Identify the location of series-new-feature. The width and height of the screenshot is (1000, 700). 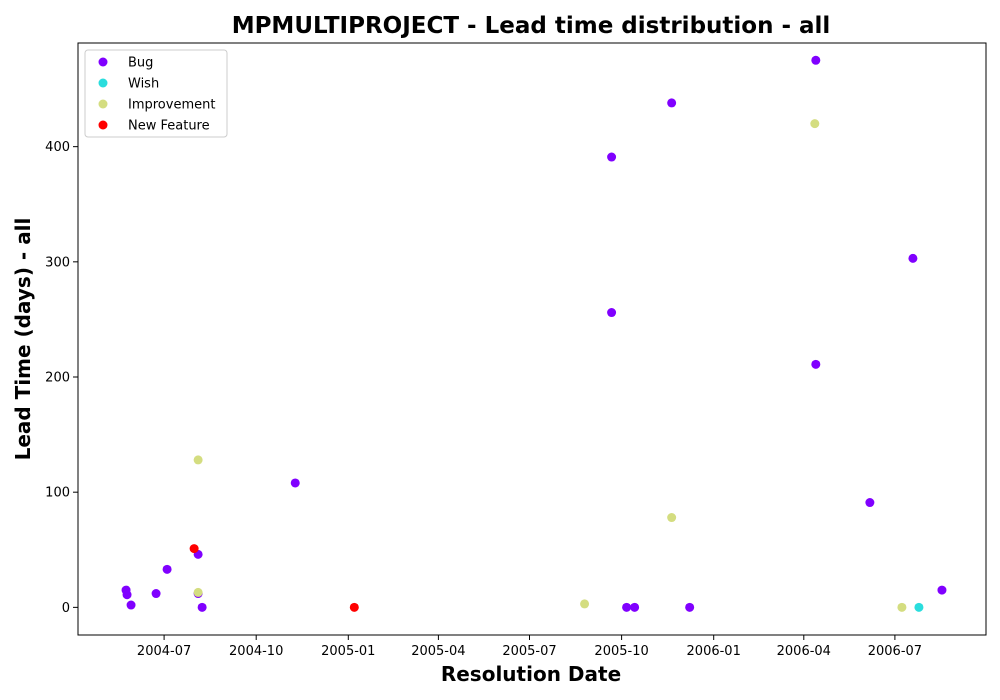
(274, 578).